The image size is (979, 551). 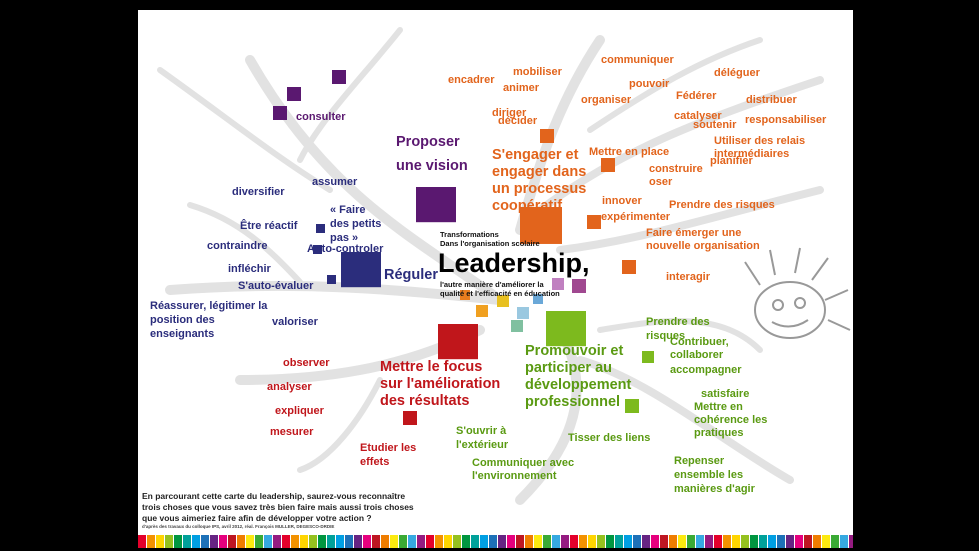 I want to click on leaf-label: risques, so click(x=665, y=336).